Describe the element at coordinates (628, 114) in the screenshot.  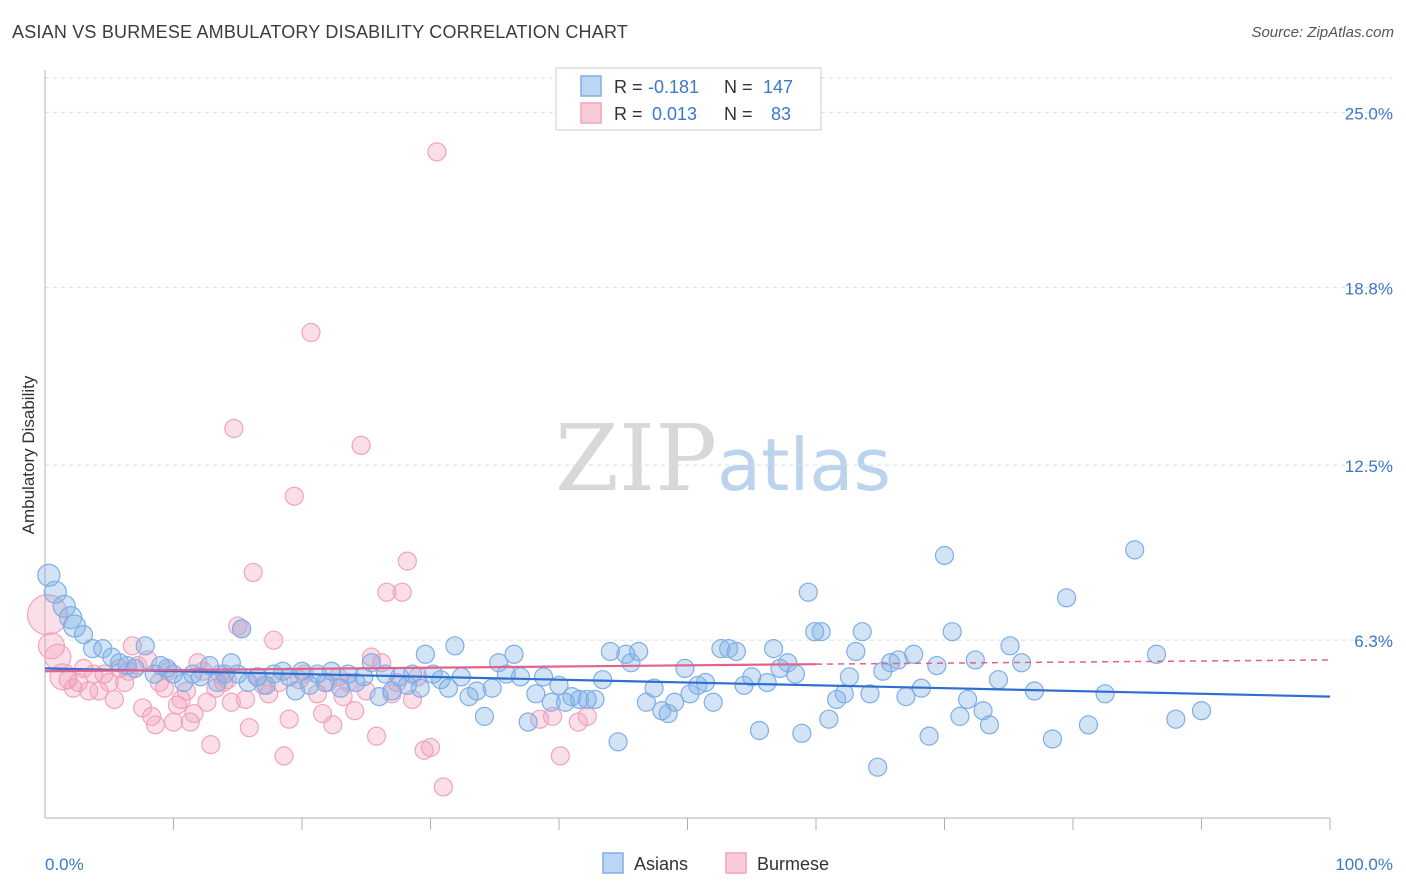
I see `burmese-r-label: R =` at that location.